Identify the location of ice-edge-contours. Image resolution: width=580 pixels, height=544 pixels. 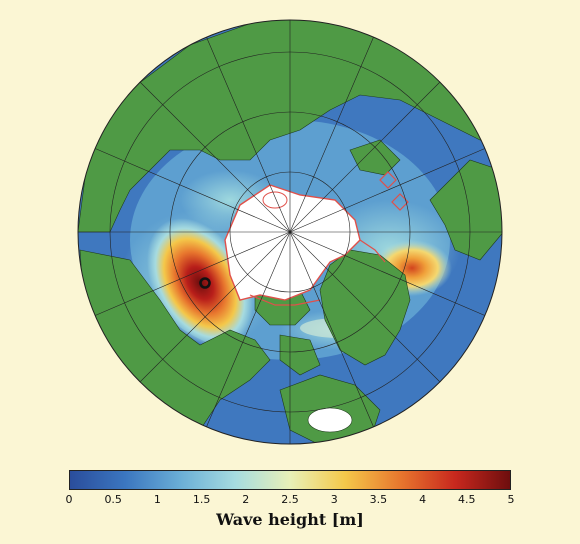
(329, 238).